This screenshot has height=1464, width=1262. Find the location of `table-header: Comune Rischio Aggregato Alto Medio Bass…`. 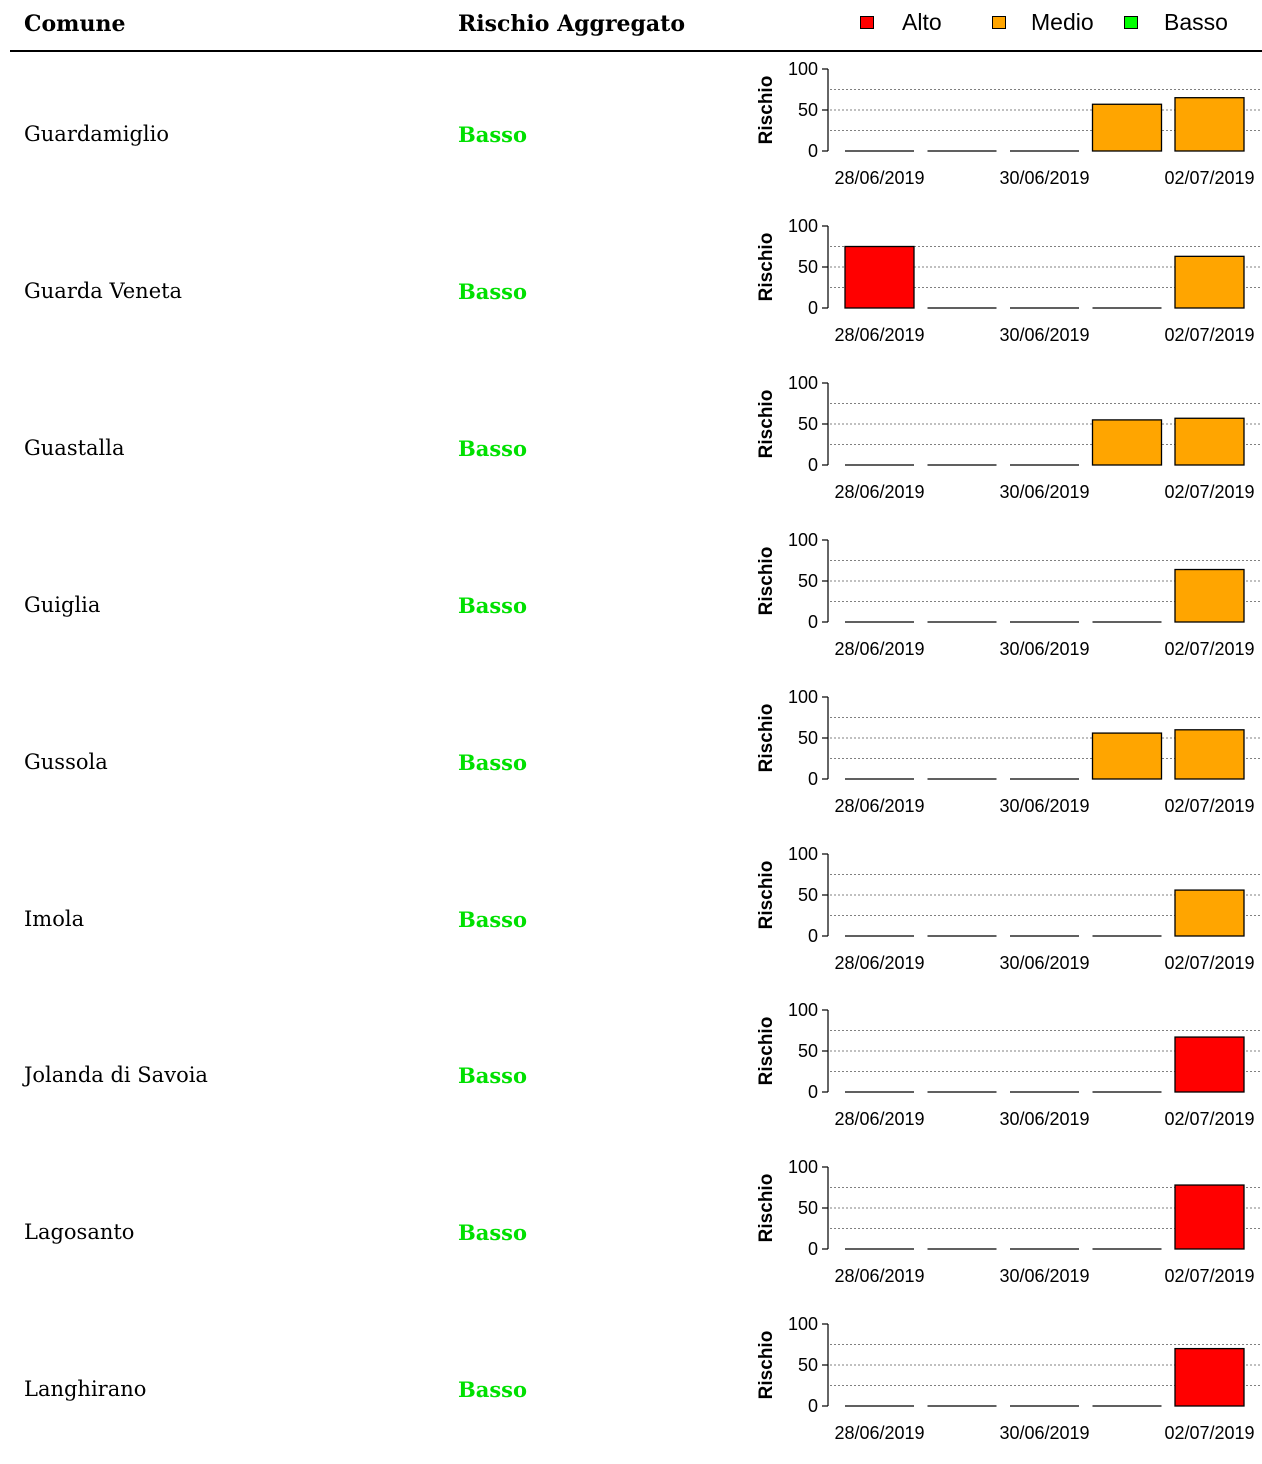

table-header: Comune Rischio Aggregato Alto Medio Bass… is located at coordinates (631, 26).